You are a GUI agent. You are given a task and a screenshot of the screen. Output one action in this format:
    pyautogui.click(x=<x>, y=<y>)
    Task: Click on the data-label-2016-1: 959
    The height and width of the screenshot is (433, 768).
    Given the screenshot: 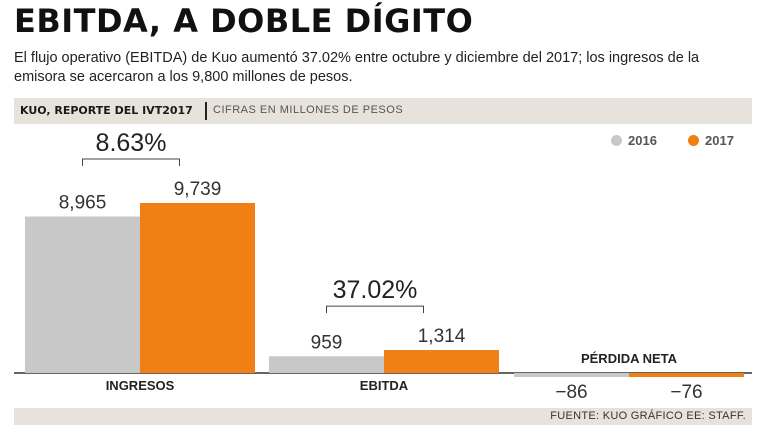 What is the action you would take?
    pyautogui.click(x=327, y=342)
    